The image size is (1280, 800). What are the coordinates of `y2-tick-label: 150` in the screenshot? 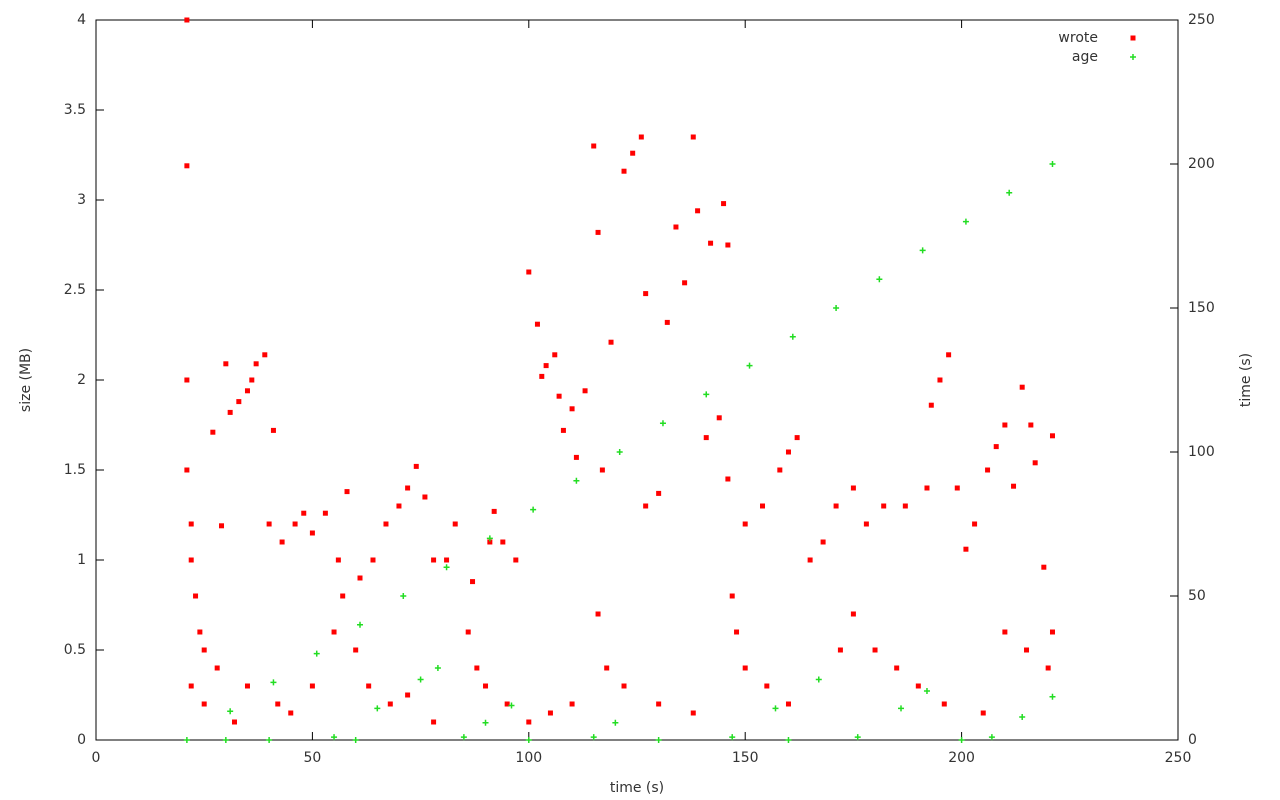 It's located at (1201, 308).